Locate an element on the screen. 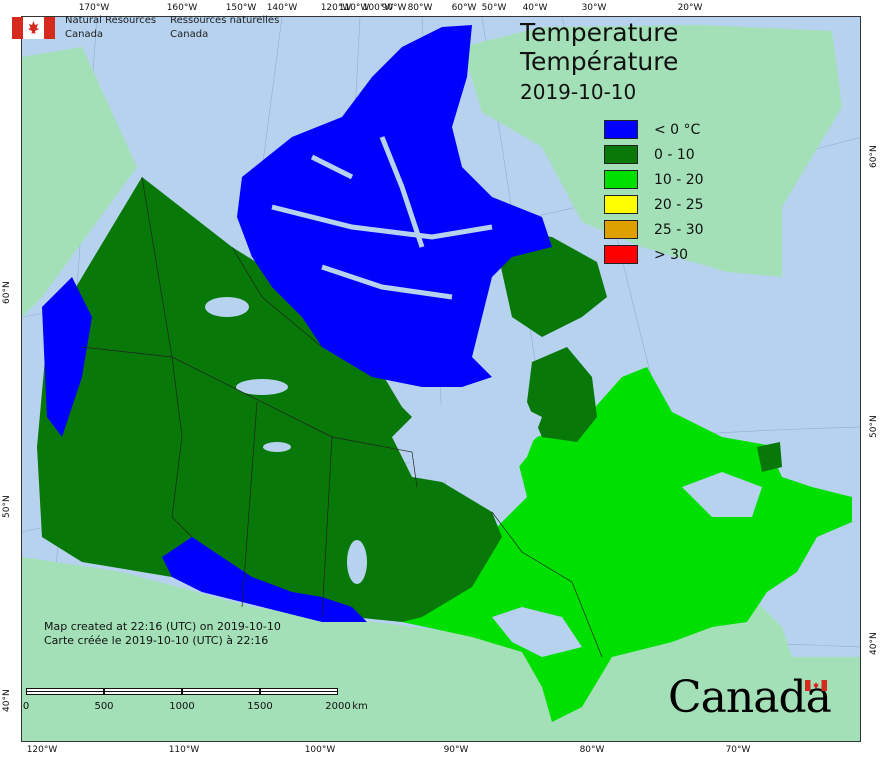 Image resolution: width=880 pixels, height=760 pixels. top-tick-90w: 90°W is located at coordinates (394, 8).